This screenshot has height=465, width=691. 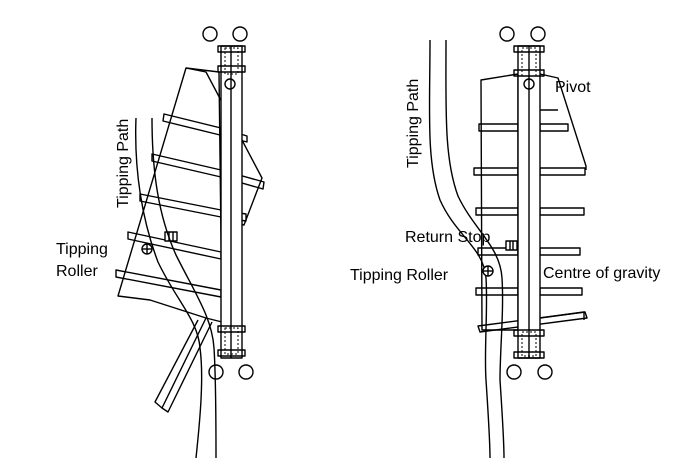 What do you see at coordinates (601, 273) in the screenshot?
I see `centre-of-gravity-label: Centre of gravity` at bounding box center [601, 273].